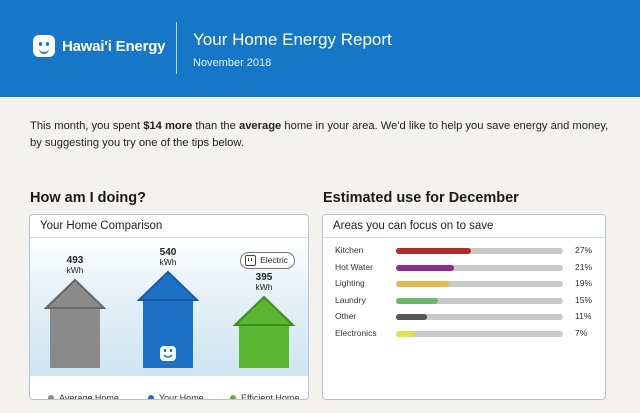 This screenshot has width=640, height=413. Describe the element at coordinates (350, 299) in the screenshot. I see `focus-label: Laundry` at that location.